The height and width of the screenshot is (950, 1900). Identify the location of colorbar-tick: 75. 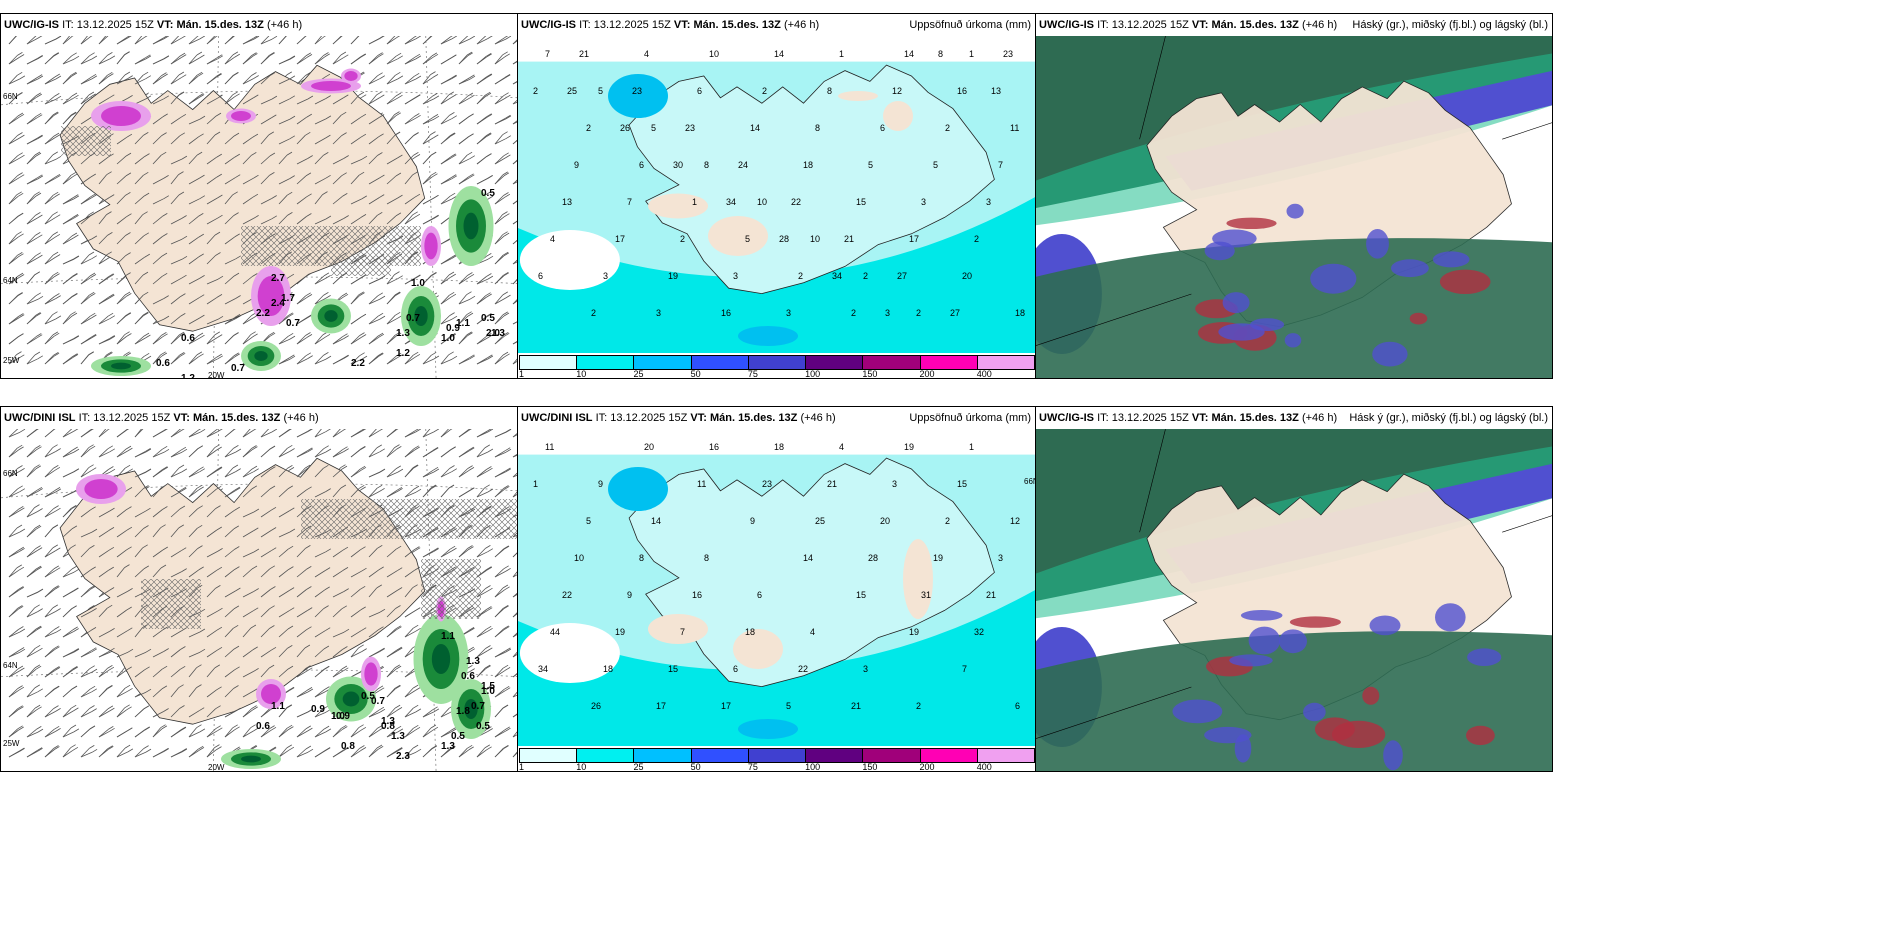
(752, 767).